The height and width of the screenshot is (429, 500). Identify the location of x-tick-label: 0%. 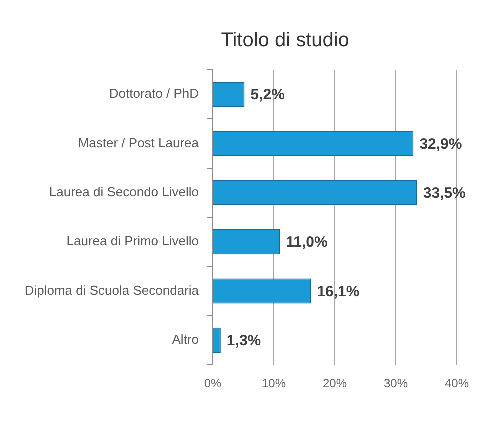
(213, 383).